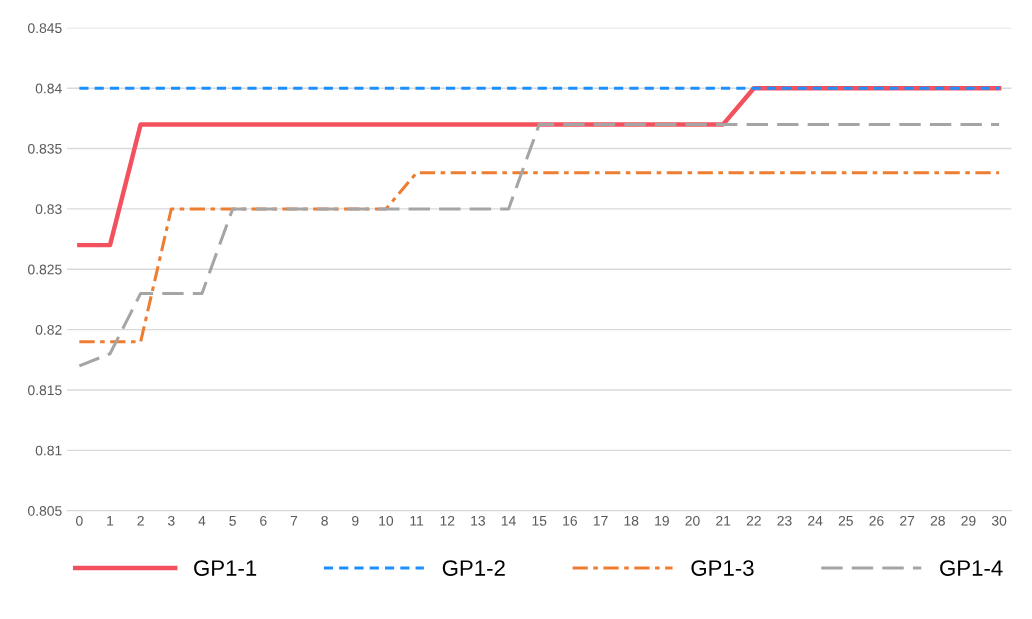 The height and width of the screenshot is (619, 1032). What do you see at coordinates (324, 520) in the screenshot?
I see `x-tick-label: 8` at bounding box center [324, 520].